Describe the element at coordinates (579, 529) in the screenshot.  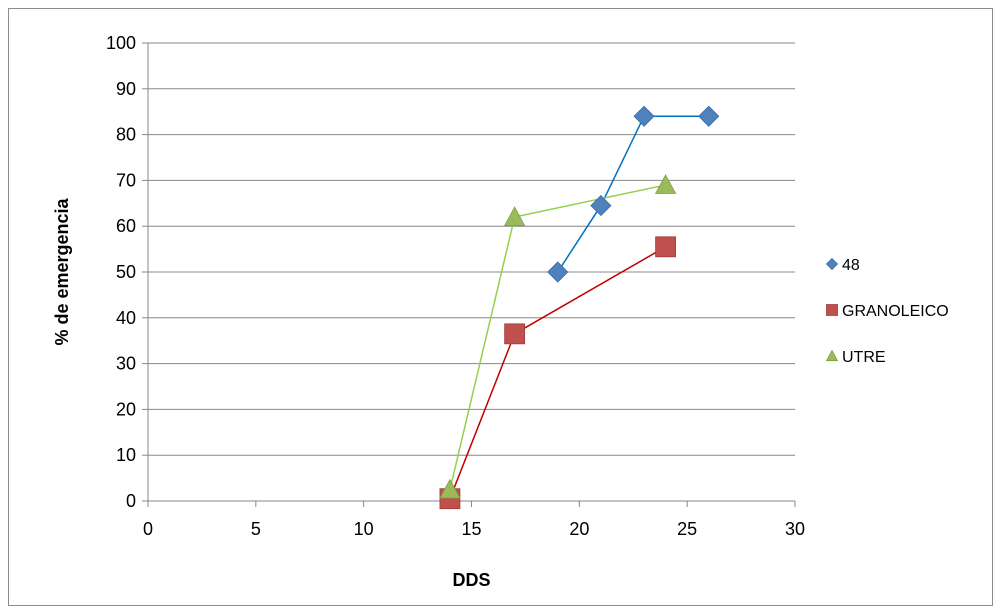
I see `x-tick-label: 20` at that location.